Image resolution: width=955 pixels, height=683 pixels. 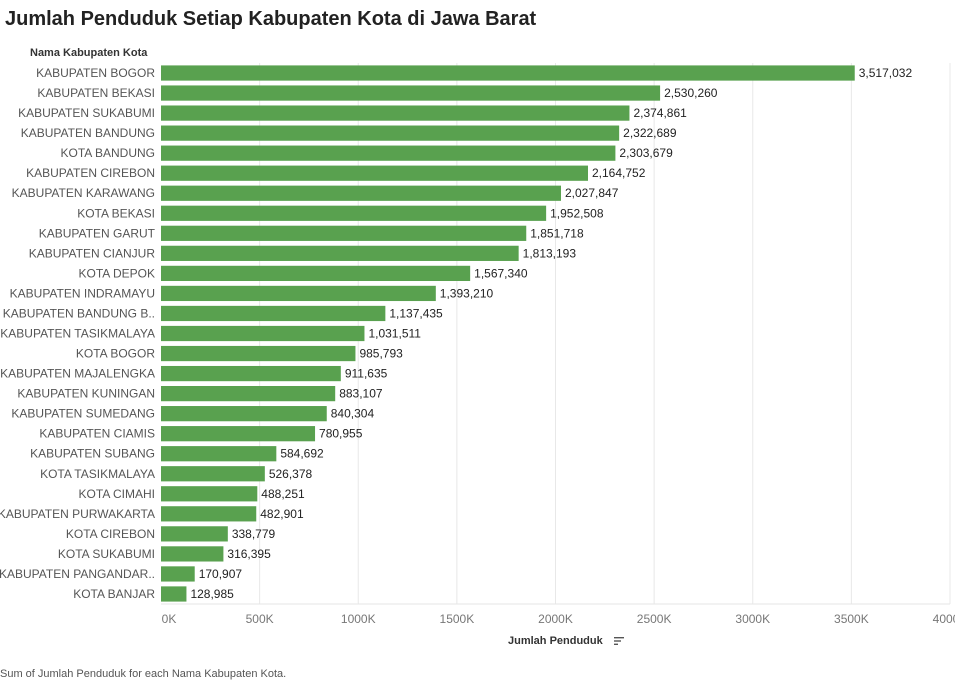 I want to click on category-label: KOTA BOGOR, so click(x=115, y=354).